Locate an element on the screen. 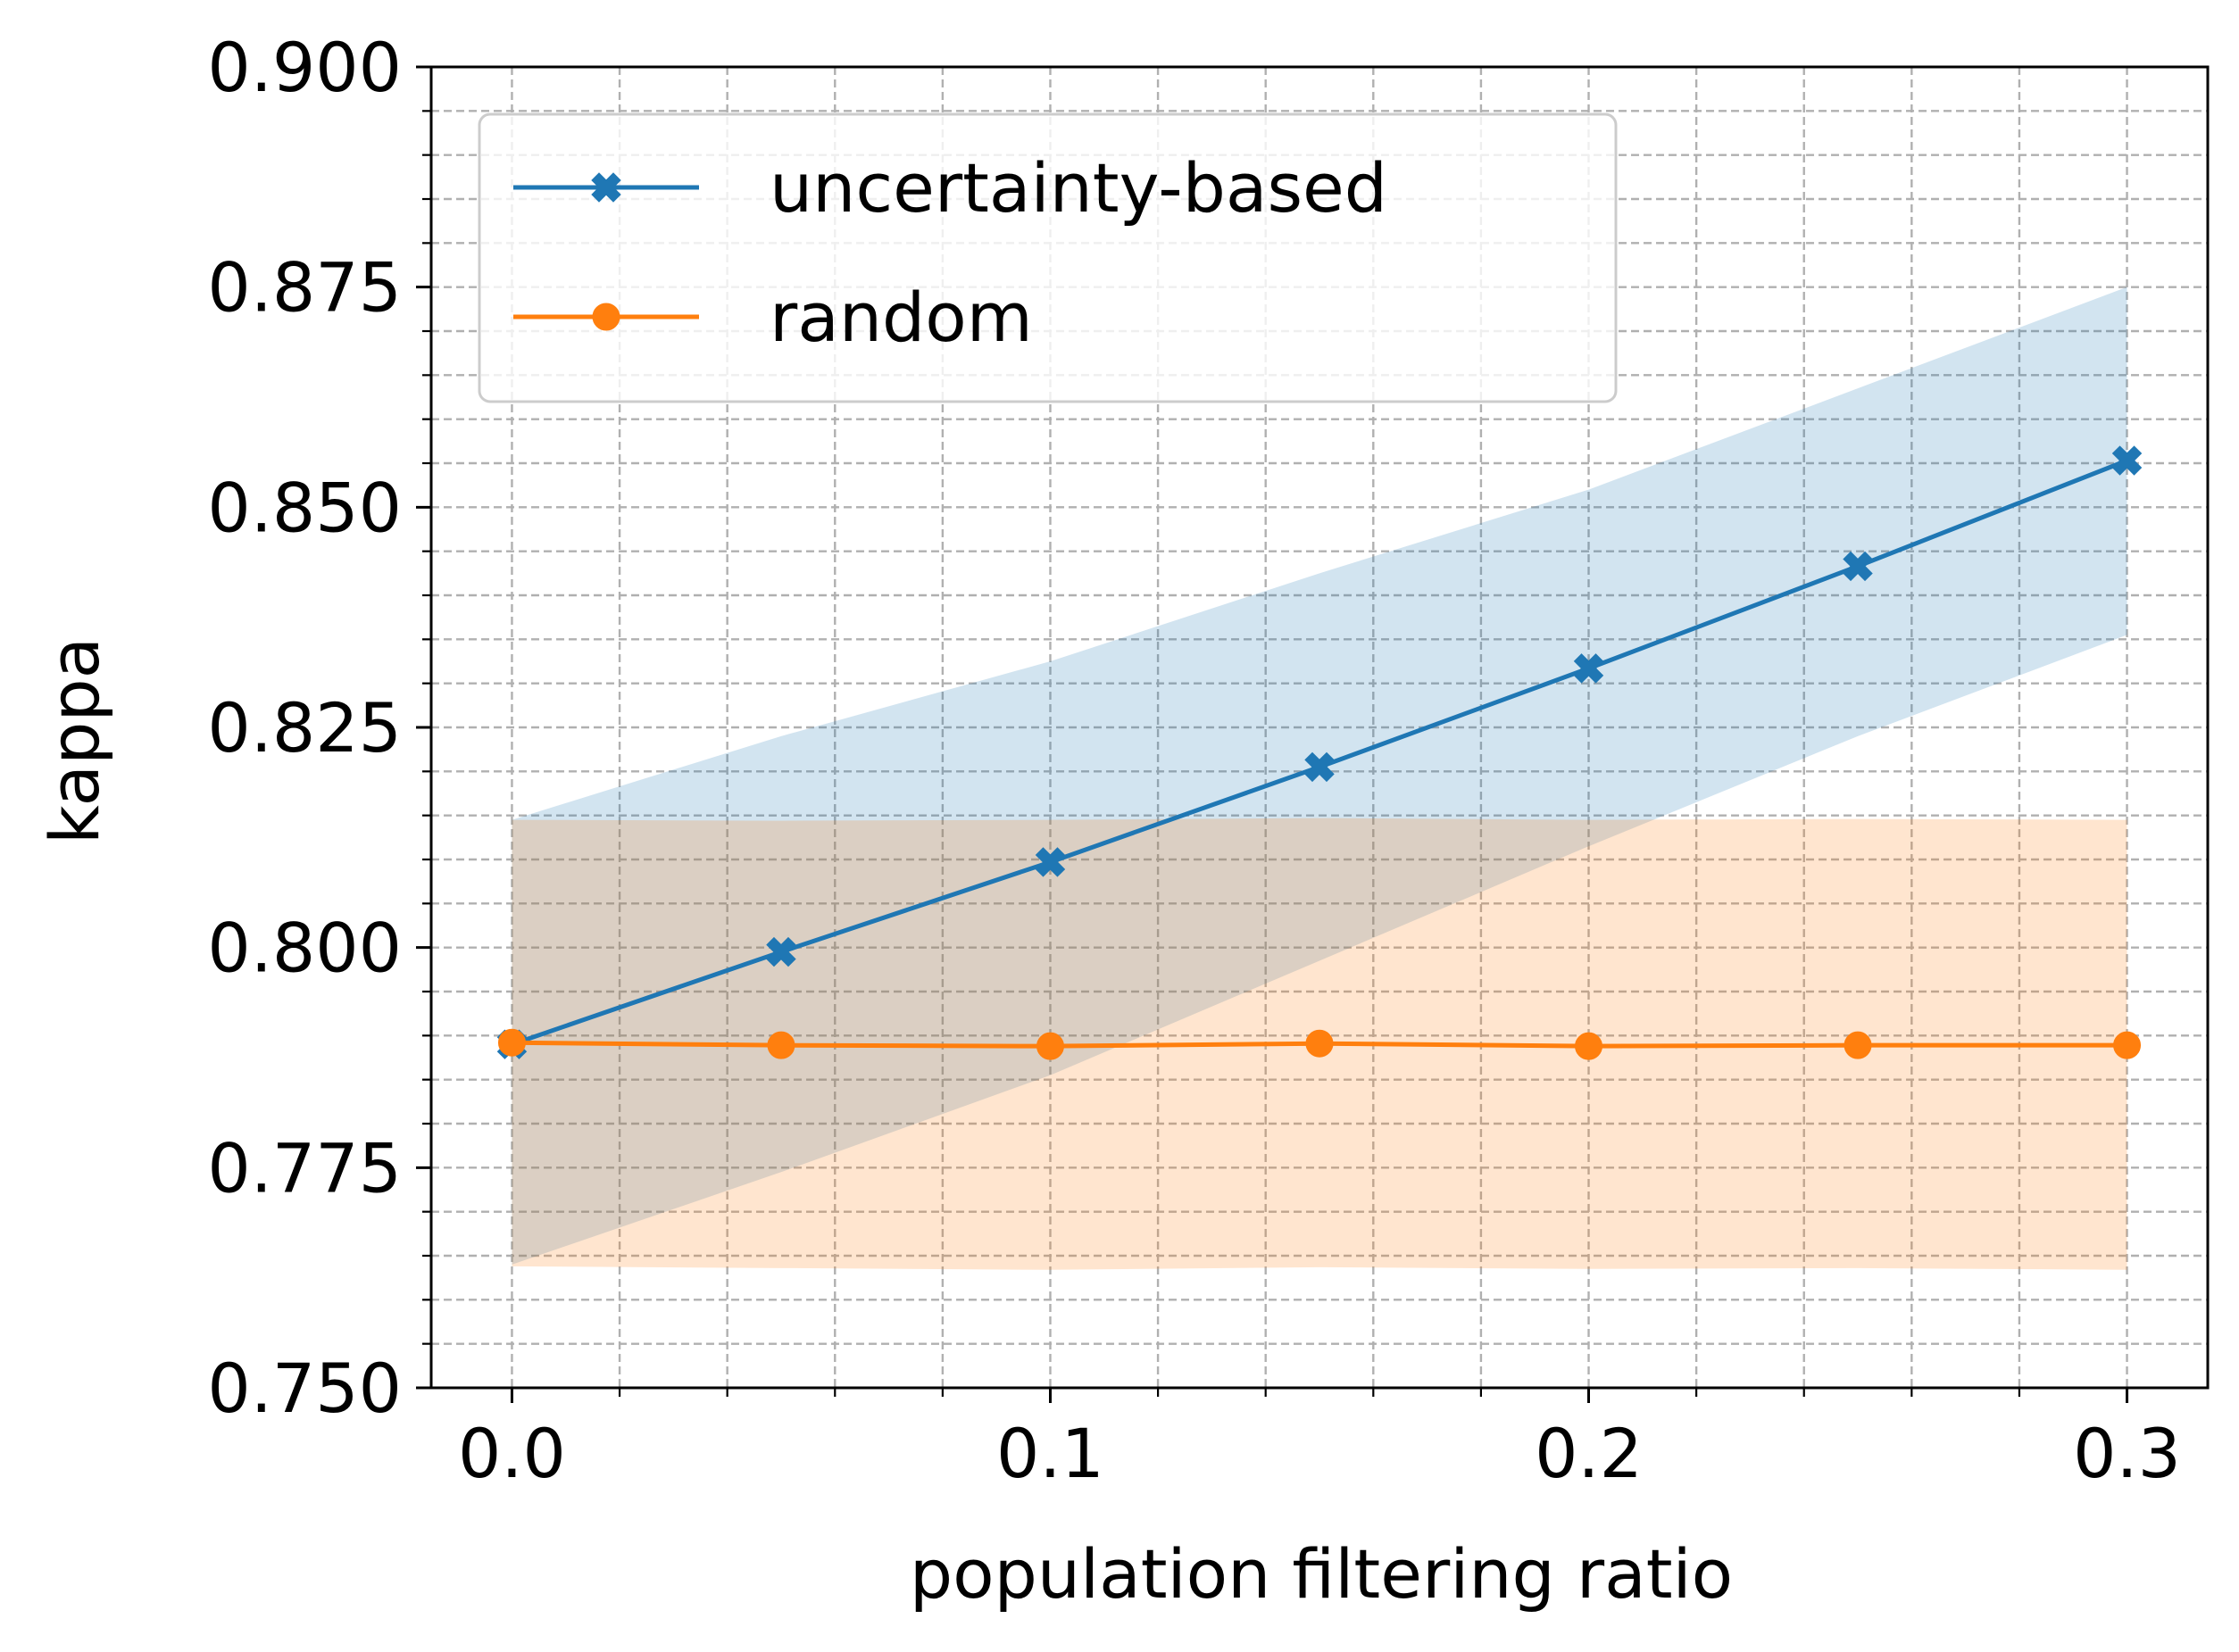 This screenshot has width=2239, height=1652. legend-label-uncertainty-based: uncertainty-based is located at coordinates (1078, 188).